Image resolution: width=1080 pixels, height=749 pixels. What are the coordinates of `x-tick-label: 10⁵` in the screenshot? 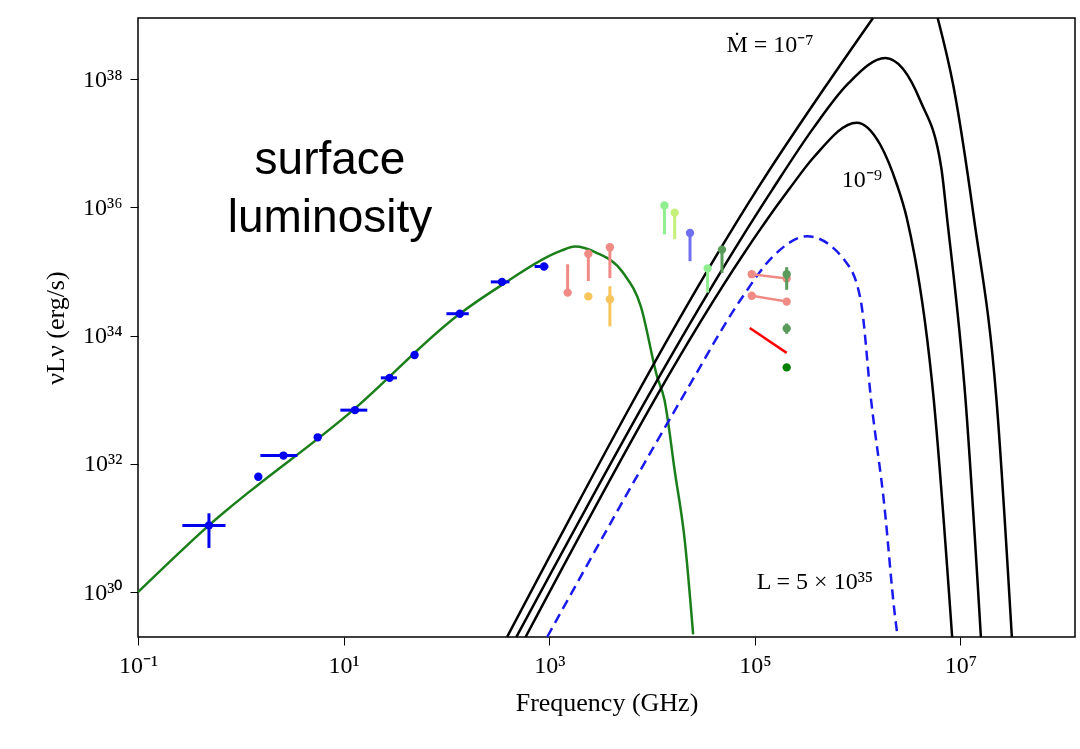 It's located at (755, 664).